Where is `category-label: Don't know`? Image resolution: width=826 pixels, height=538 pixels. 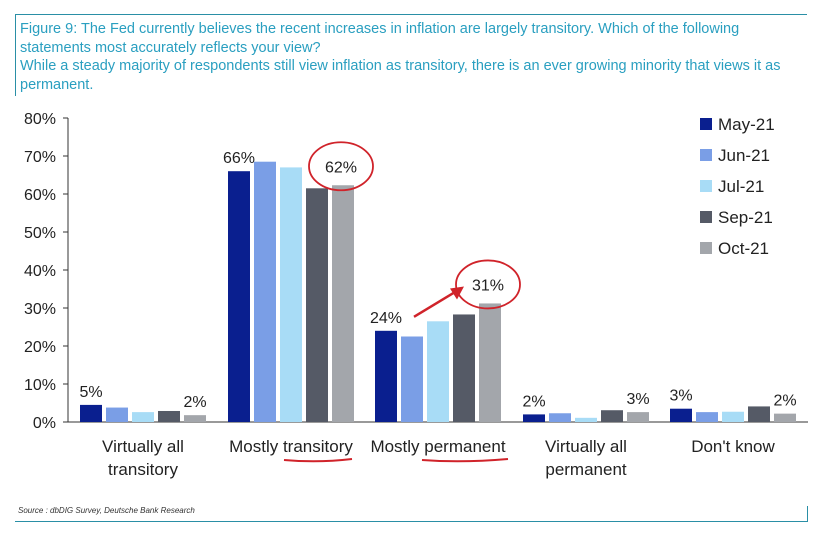
category-label: Don't know is located at coordinates (733, 446).